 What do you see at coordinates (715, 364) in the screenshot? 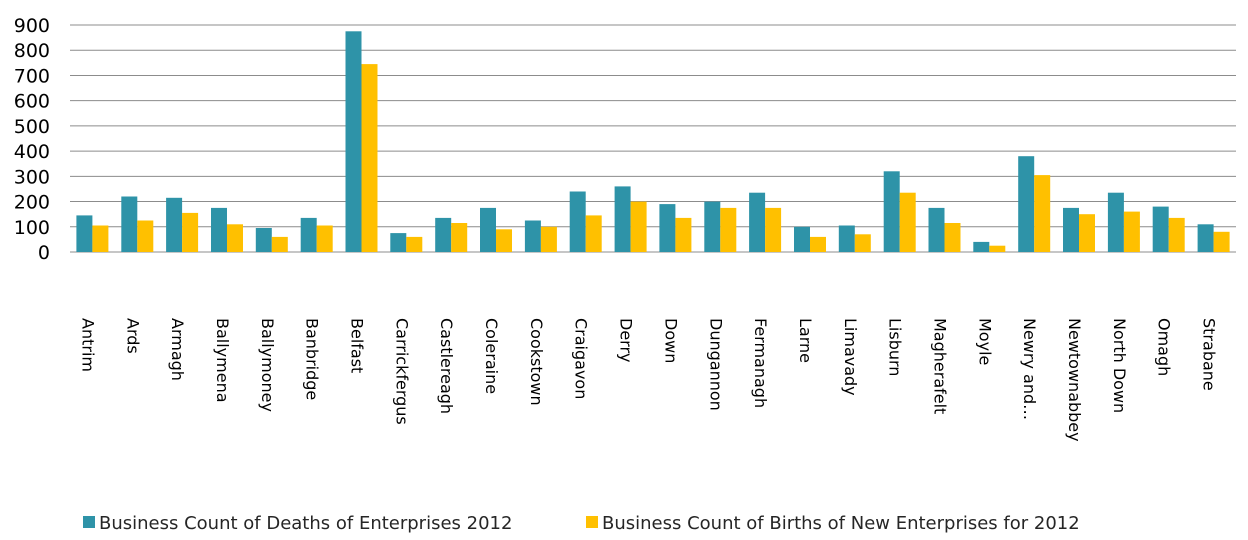
I see `x-tick-label: Dungannon` at bounding box center [715, 364].